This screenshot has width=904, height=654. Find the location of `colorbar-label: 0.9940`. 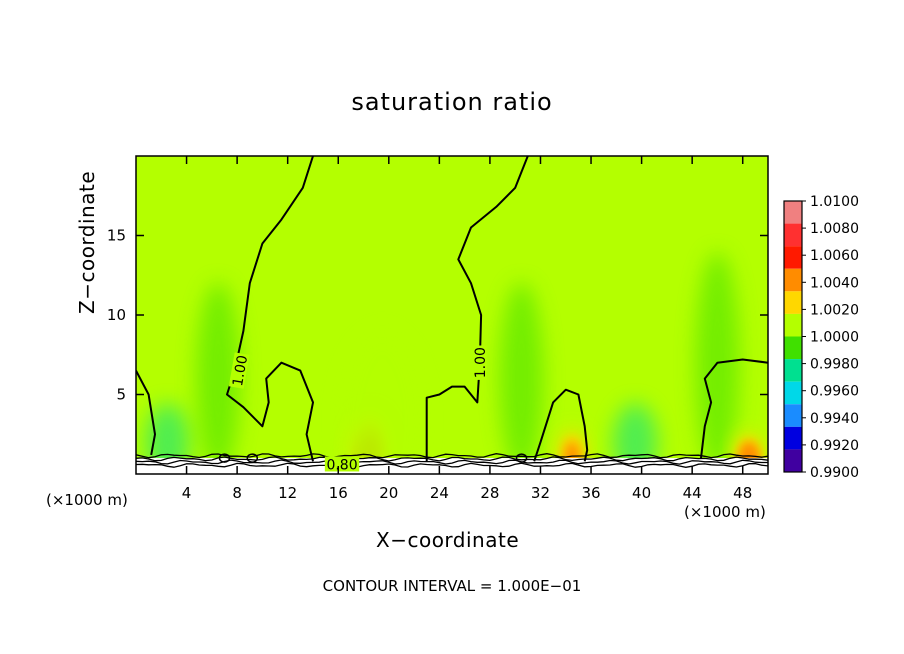

colorbar-label: 0.9940 is located at coordinates (834, 419).